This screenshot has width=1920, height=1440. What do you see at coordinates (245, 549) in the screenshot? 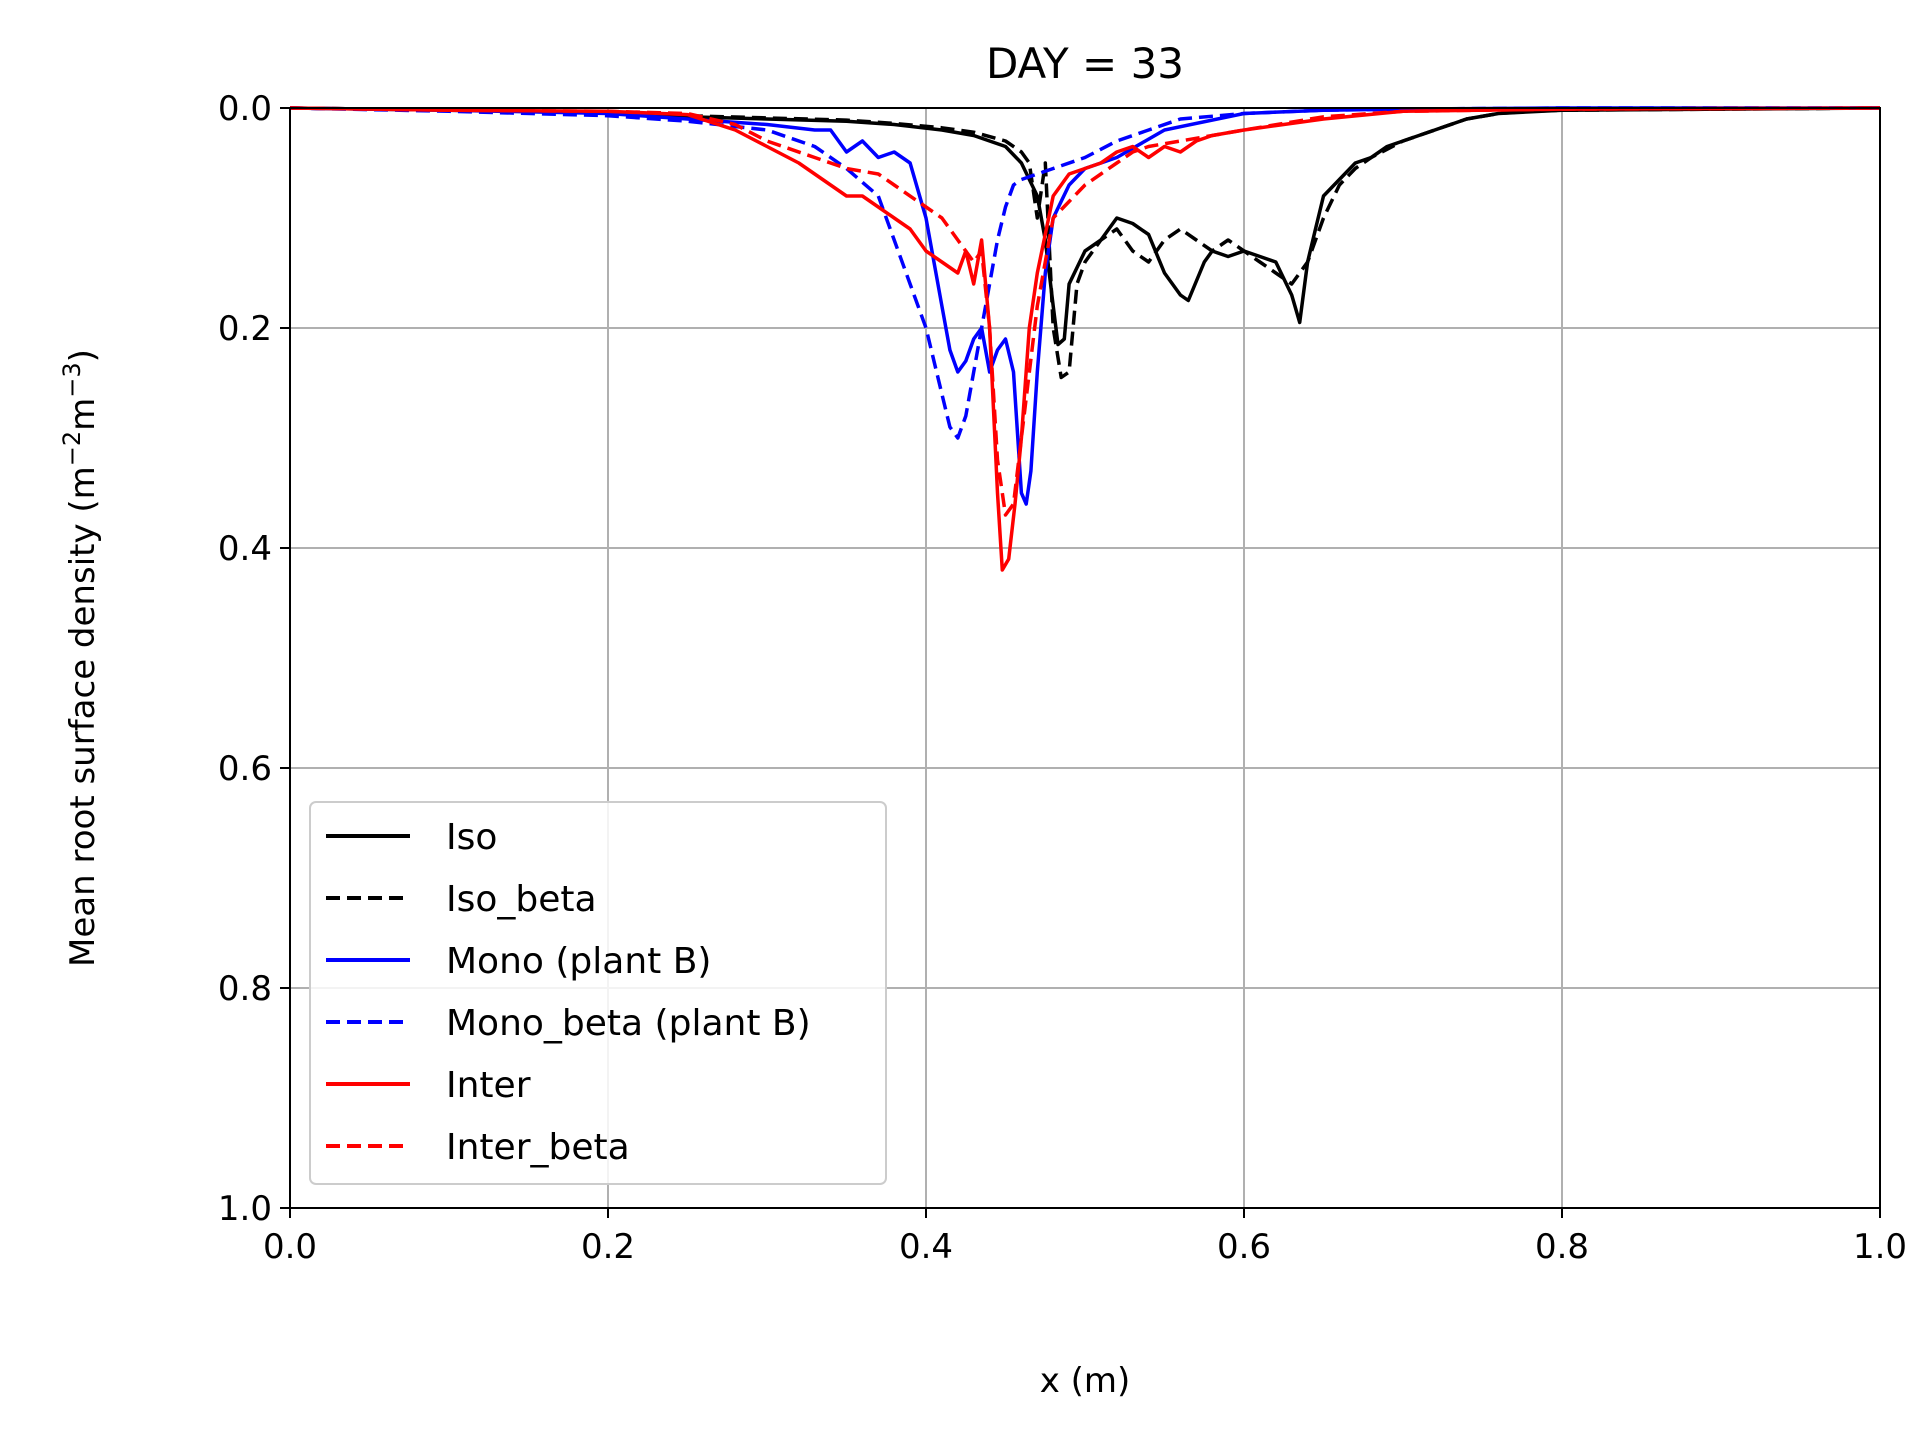
I see `y-tick-label: 0.4` at bounding box center [245, 549].